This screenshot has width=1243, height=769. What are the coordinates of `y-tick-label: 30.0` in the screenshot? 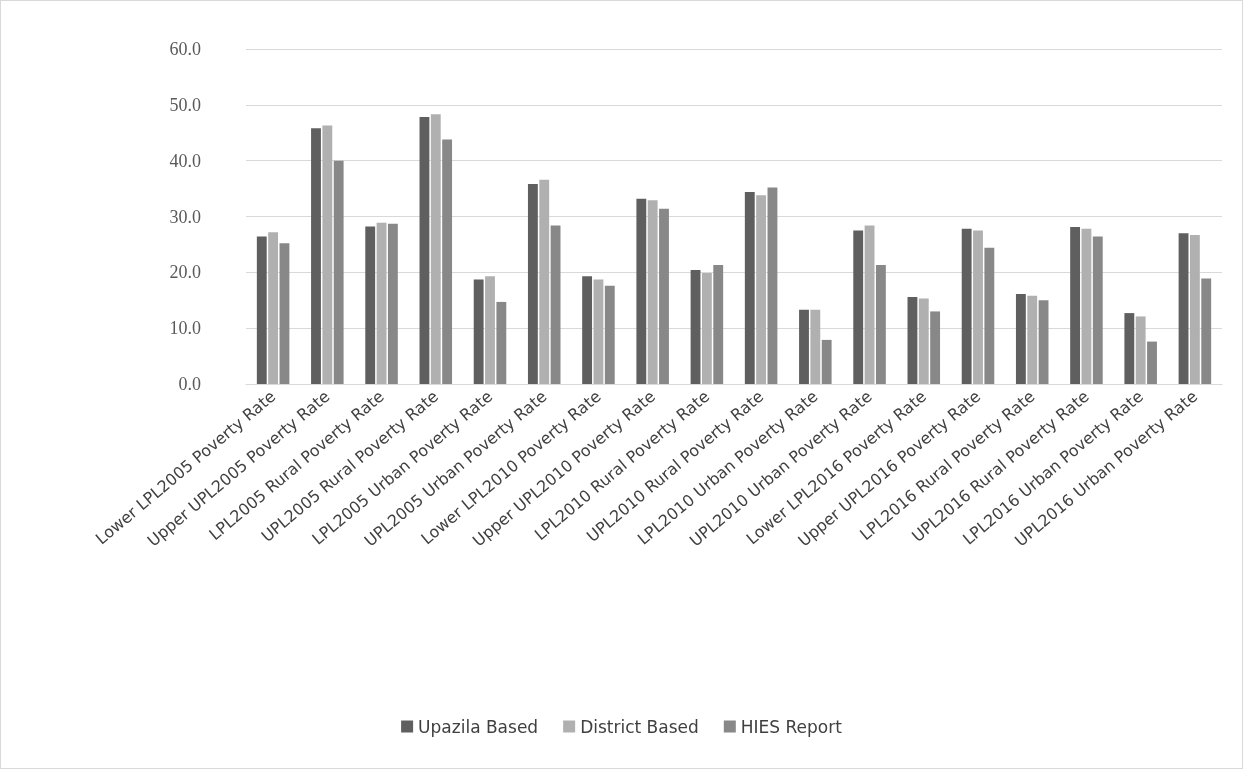 It's located at (185, 216).